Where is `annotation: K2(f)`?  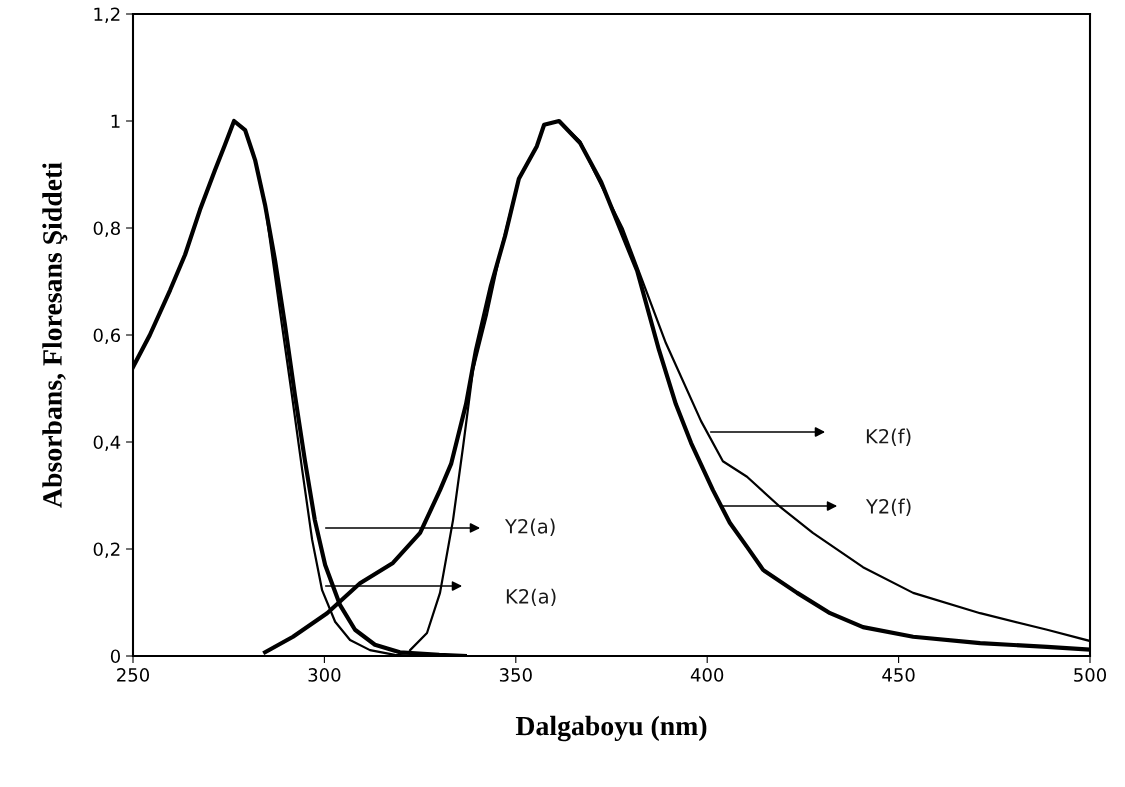 annotation: K2(f) is located at coordinates (888, 437).